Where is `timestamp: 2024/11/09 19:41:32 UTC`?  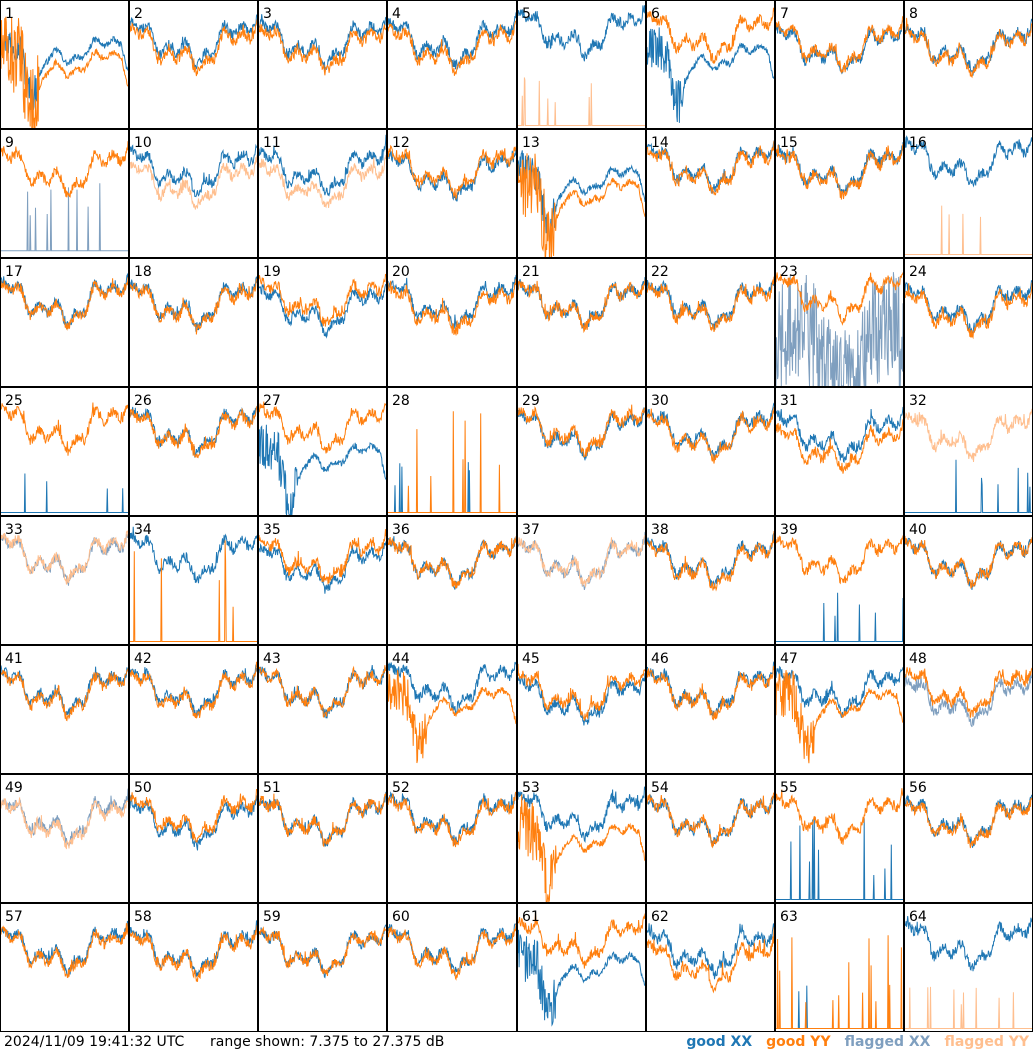 timestamp: 2024/11/09 19:41:32 UTC is located at coordinates (94, 1042).